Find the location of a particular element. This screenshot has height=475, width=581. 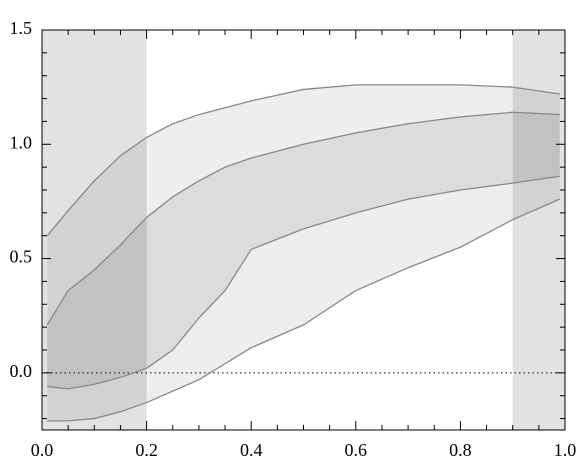

y-tick-label: 0.0 is located at coordinates (21, 371).